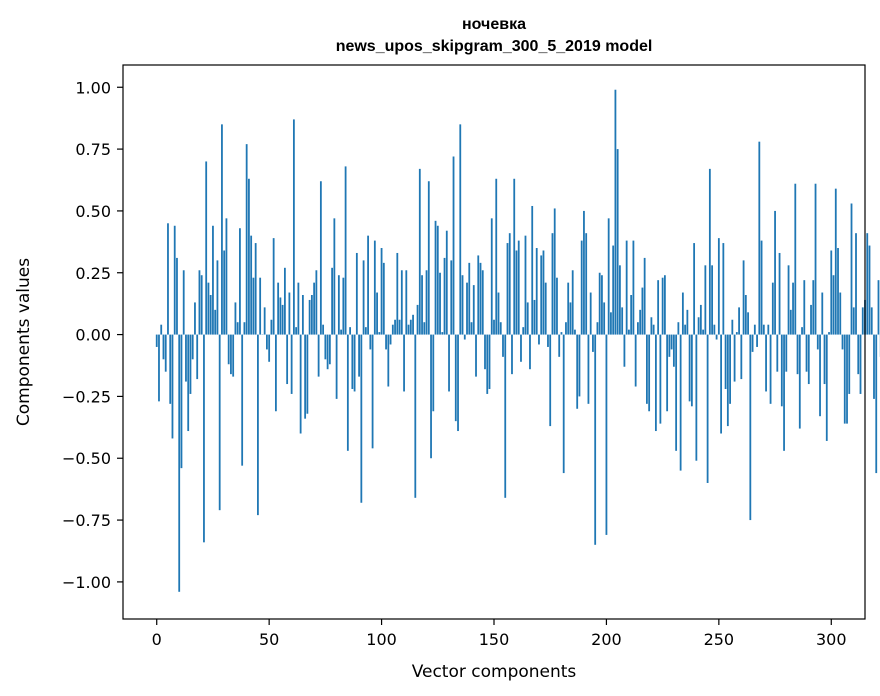 The width and height of the screenshot is (880, 696). What do you see at coordinates (831, 639) in the screenshot?
I see `x-tick-label: 300` at bounding box center [831, 639].